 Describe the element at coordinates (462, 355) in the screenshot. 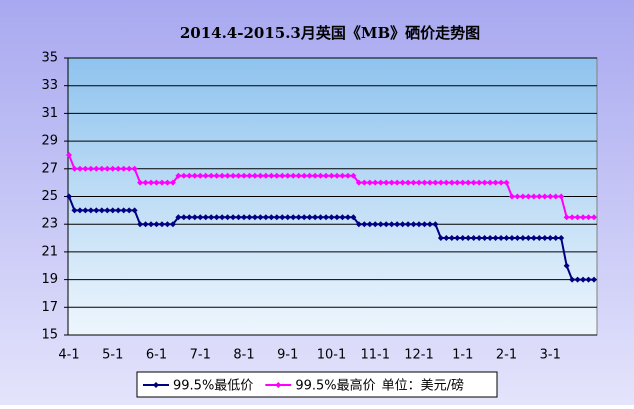

I see `x-tick-label: 1-1` at that location.